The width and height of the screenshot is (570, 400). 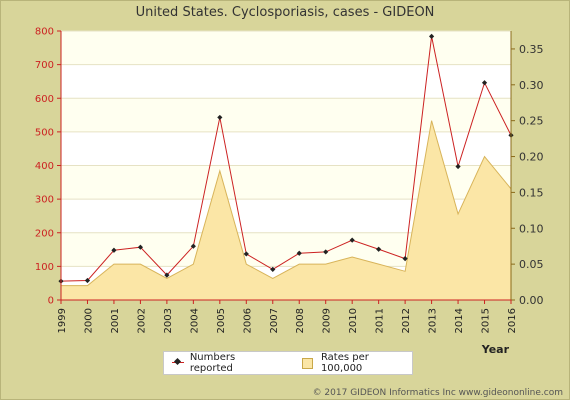 I want to click on x-tick-label: 2003, so click(x=168, y=320).